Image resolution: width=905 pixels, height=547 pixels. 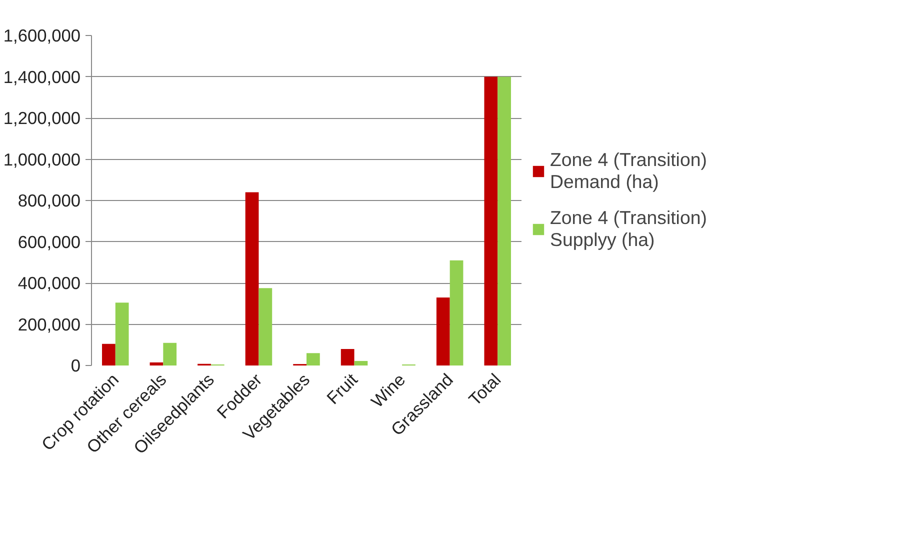 I want to click on legend-label: Zone 4 (Transition) Demand (ha), so click(x=628, y=171).